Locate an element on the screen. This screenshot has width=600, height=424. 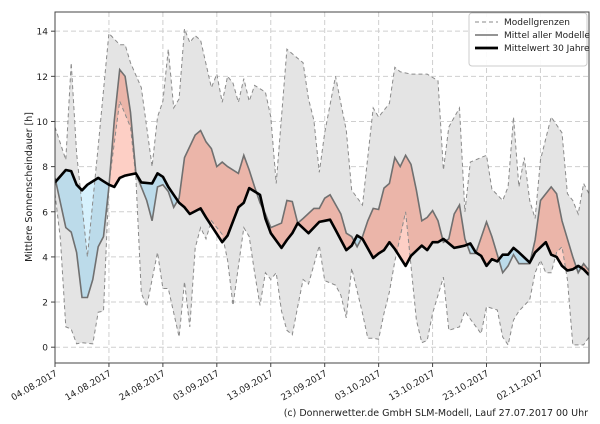
y-tick-label: 14 is located at coordinates (43, 33).